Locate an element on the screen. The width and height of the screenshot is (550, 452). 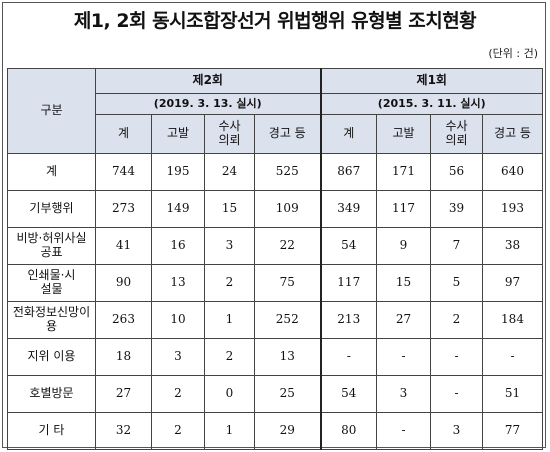
header-date-1st: (2015. 3. 11. 실시) is located at coordinates (431, 104).